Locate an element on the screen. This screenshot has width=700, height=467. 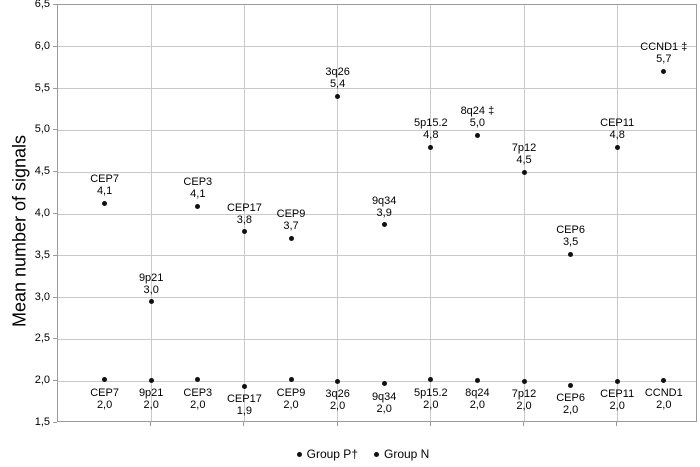
data-point-label: CEP7 4,1 is located at coordinates (105, 185).